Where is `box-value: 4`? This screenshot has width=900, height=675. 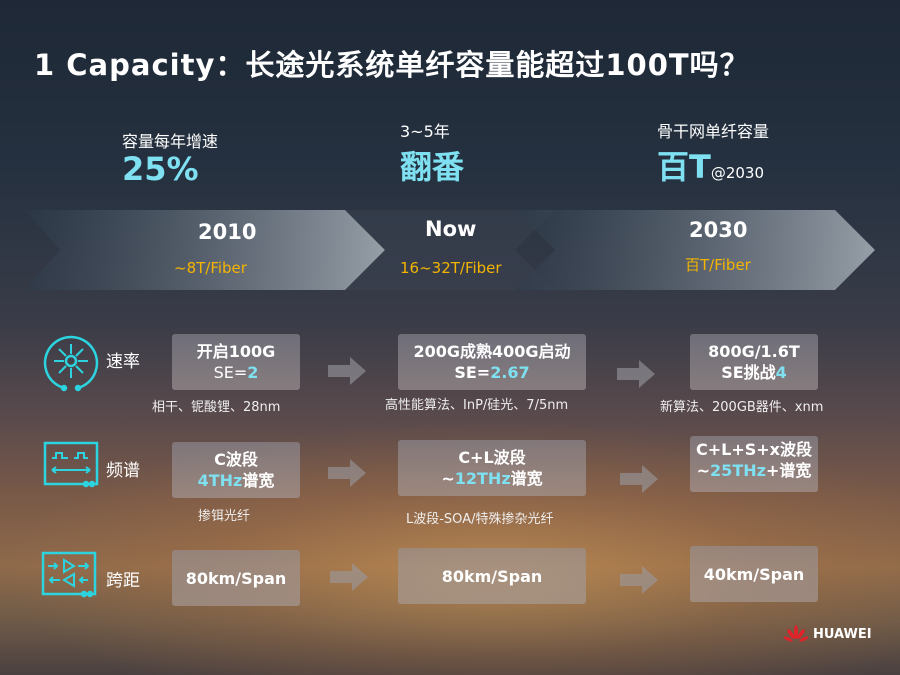
box-value: 4 is located at coordinates (781, 372).